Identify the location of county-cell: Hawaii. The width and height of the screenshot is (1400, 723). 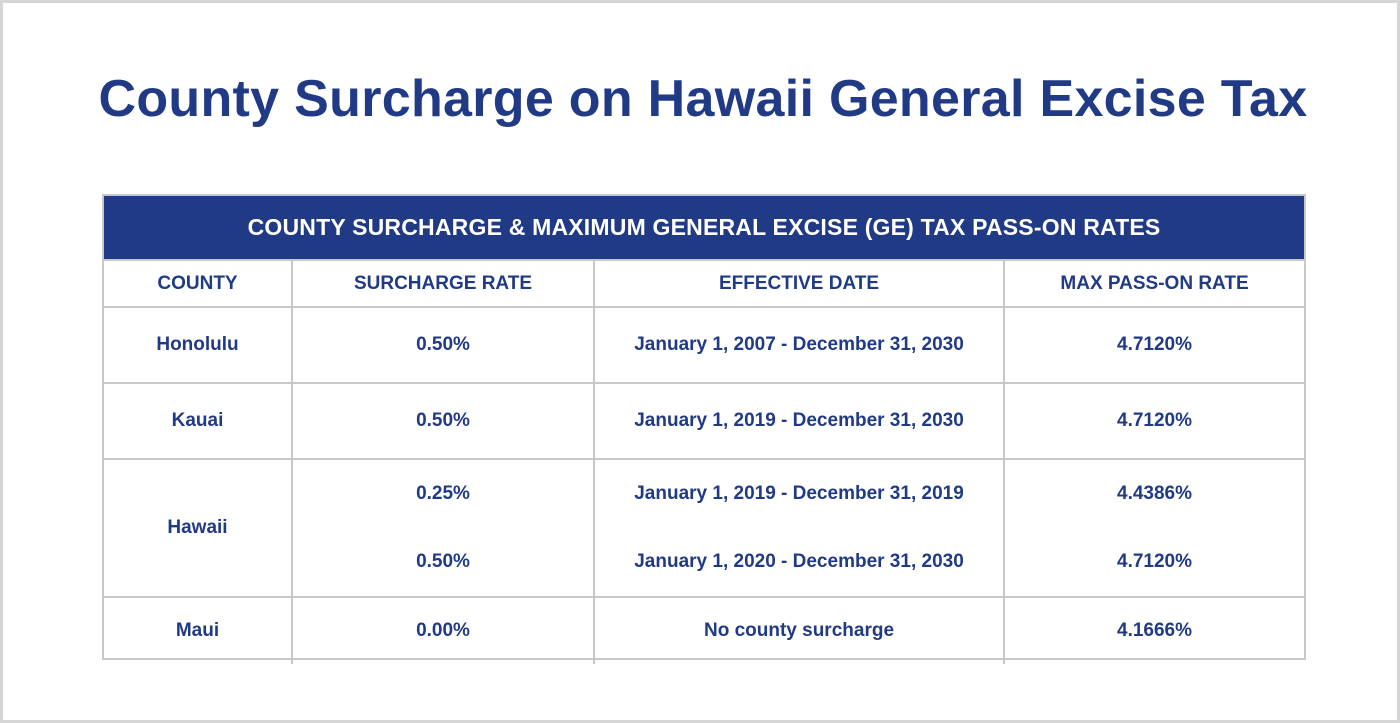
(198, 528).